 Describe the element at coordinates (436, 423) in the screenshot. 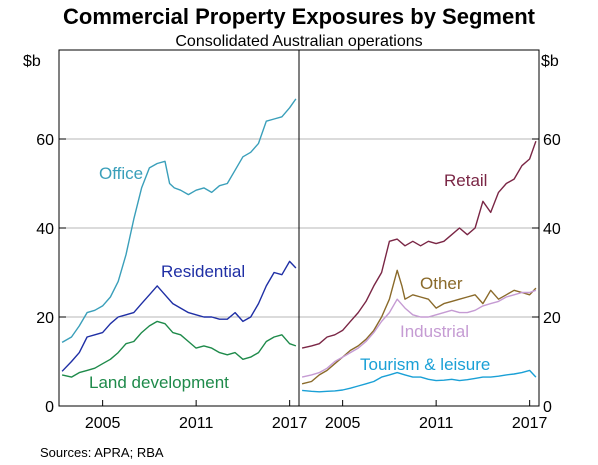

I see `right-x-tick-label-2011: 2011` at that location.